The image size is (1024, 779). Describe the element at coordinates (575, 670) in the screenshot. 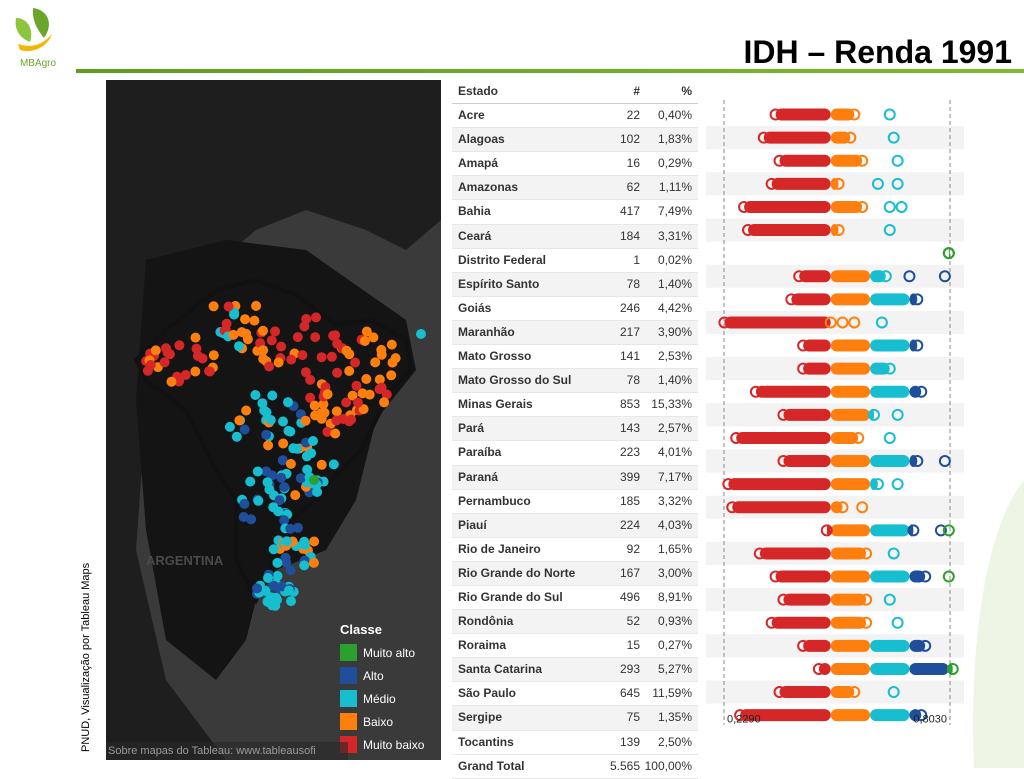

I see `table-row: Santa Catarina 293 5,27%` at that location.